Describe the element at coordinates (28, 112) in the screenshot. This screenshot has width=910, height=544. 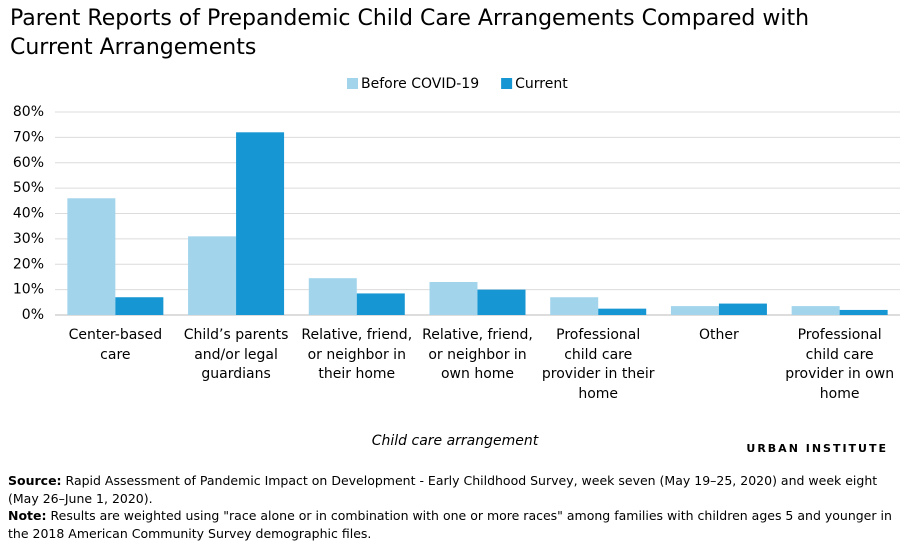
I see `y-tick-label: 80%` at that location.